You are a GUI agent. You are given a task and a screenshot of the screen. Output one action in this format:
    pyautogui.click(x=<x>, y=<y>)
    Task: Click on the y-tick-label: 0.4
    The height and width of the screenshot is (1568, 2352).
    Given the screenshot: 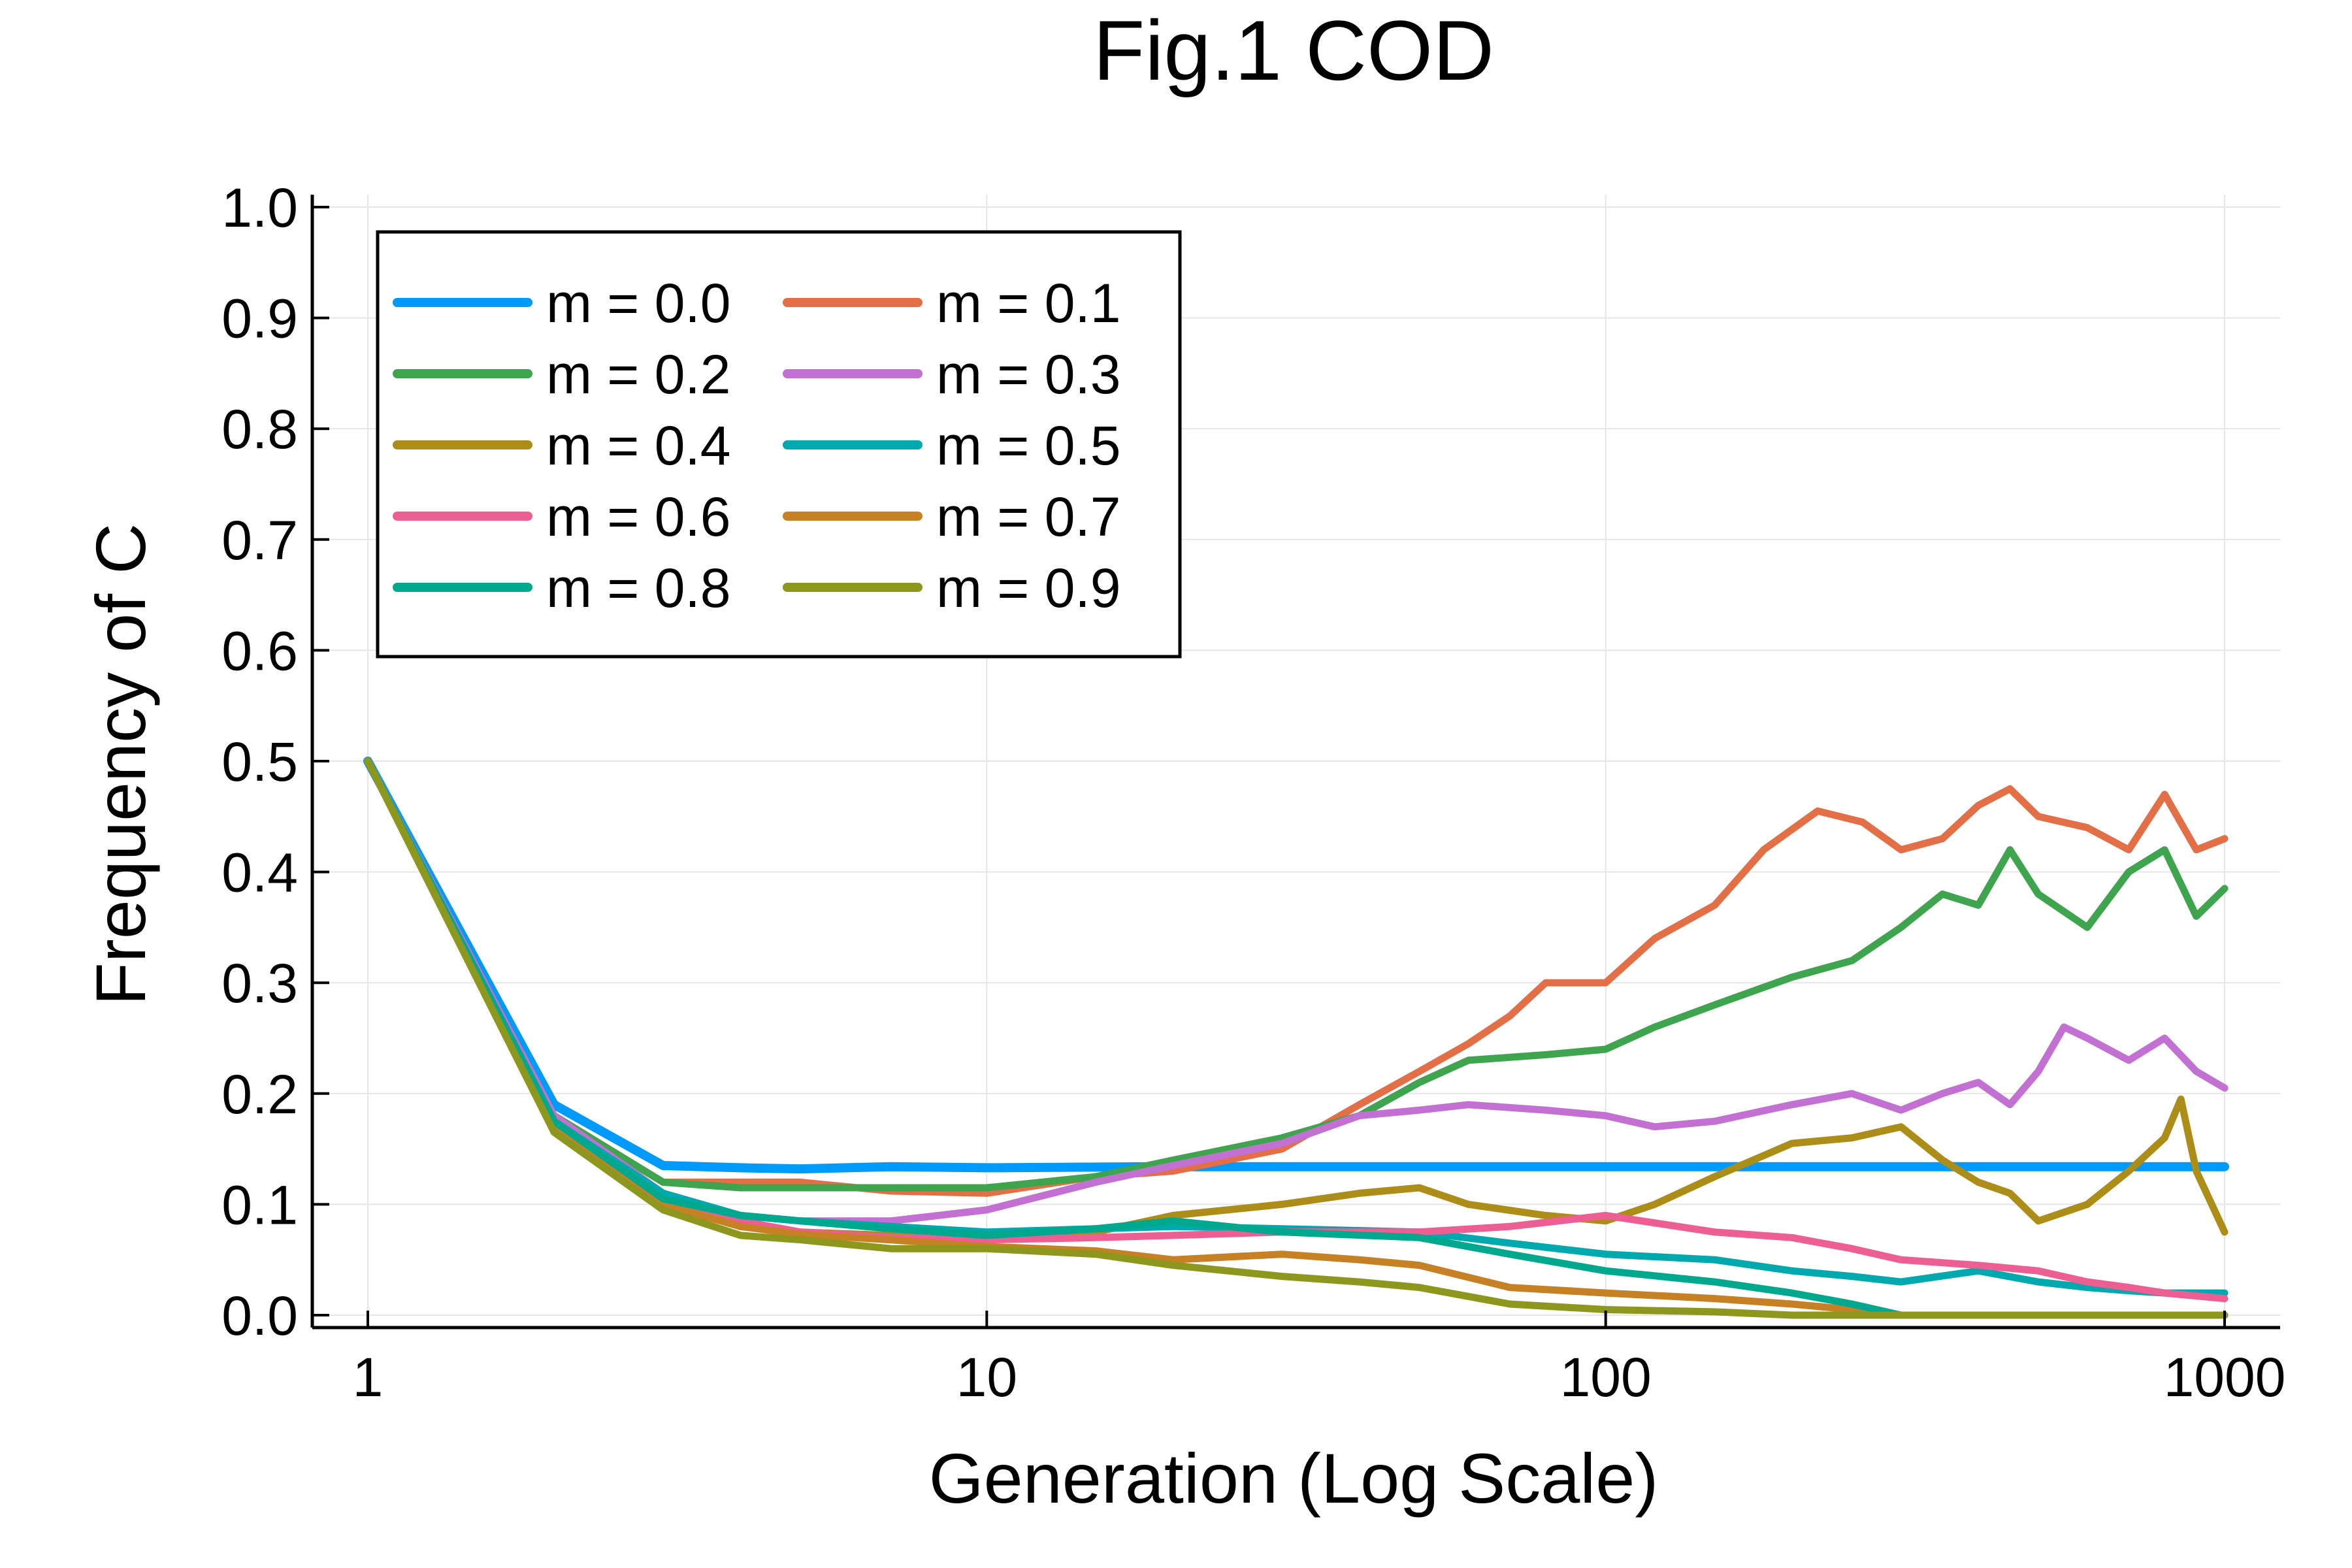 What is the action you would take?
    pyautogui.click(x=259, y=873)
    